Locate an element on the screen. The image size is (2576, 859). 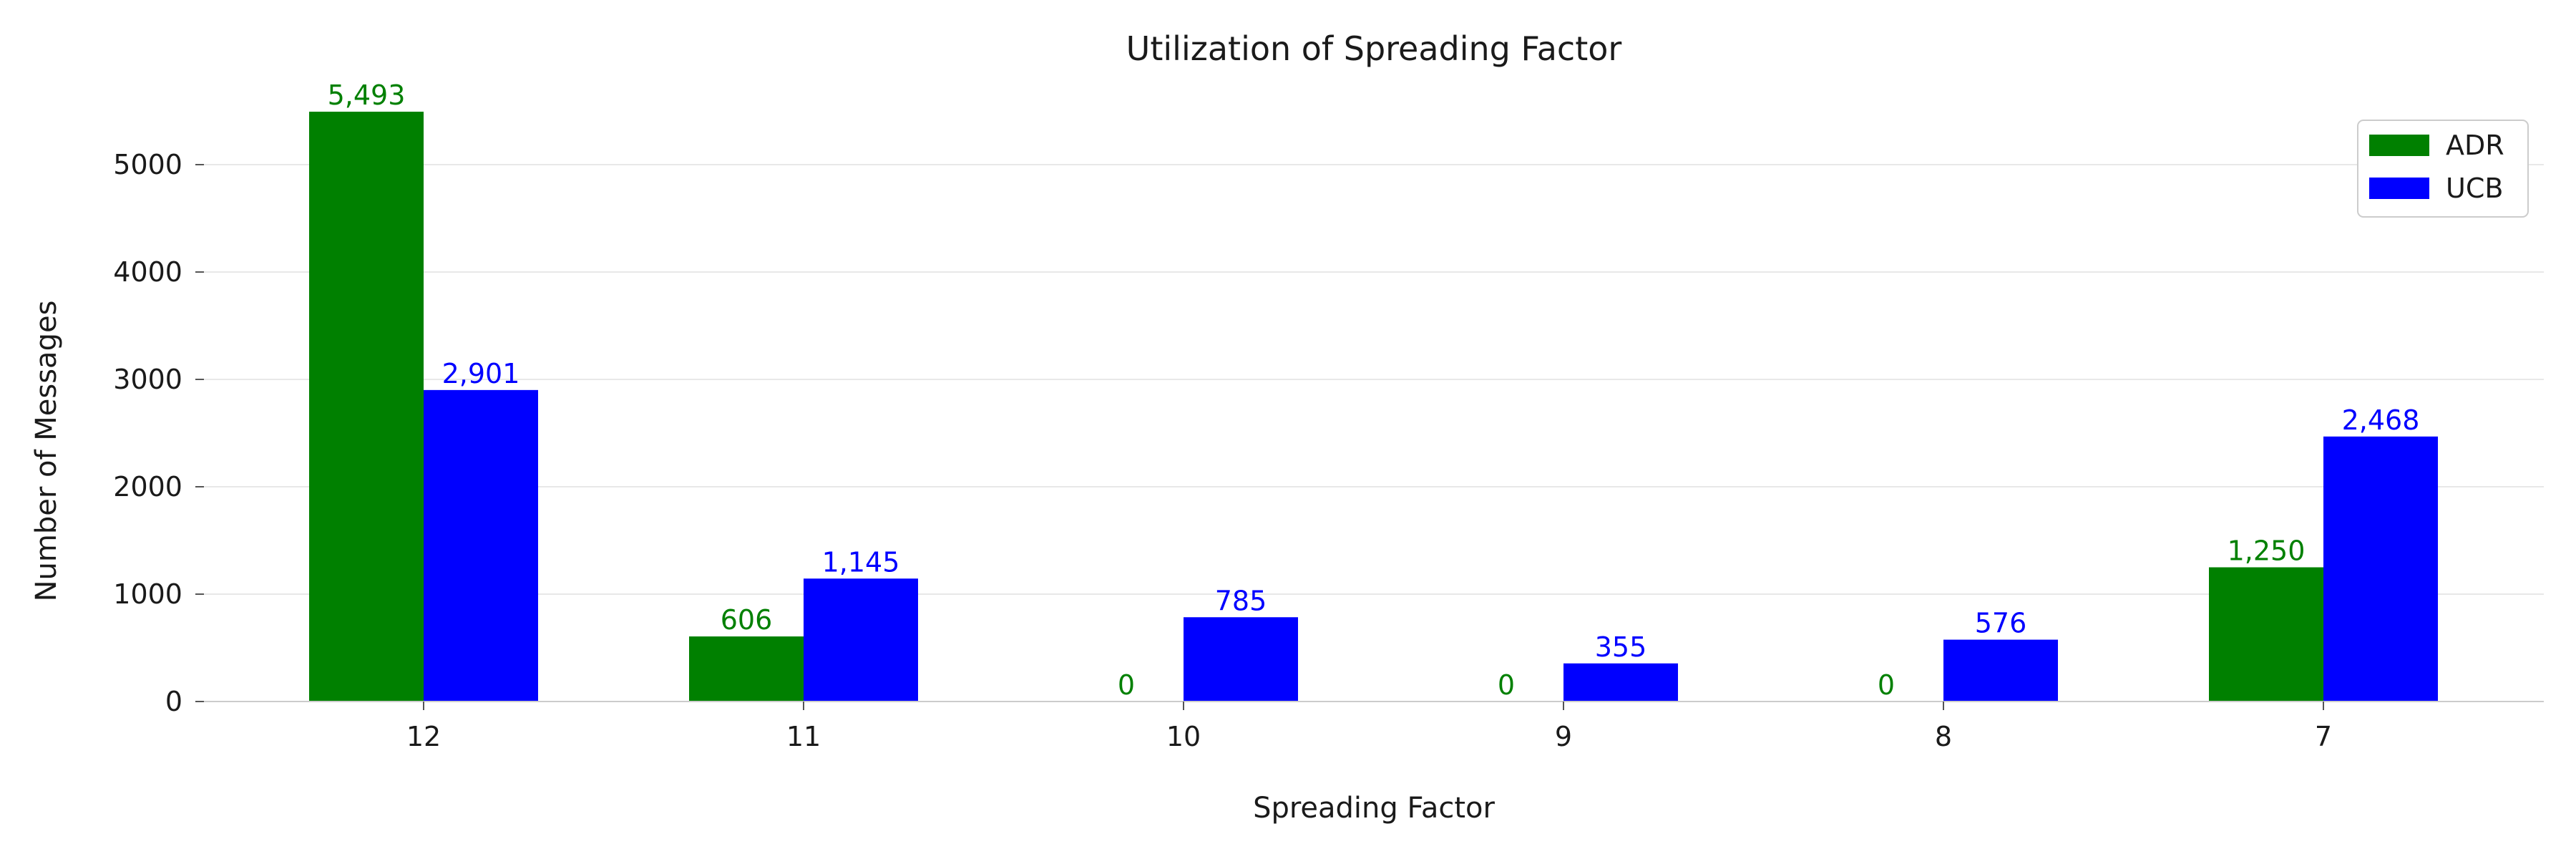
bar-label-adr: 606 is located at coordinates (747, 620).